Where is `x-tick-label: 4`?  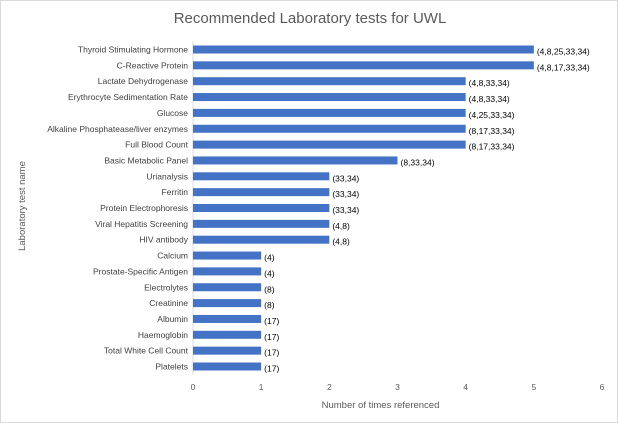
x-tick-label: 4 is located at coordinates (465, 387).